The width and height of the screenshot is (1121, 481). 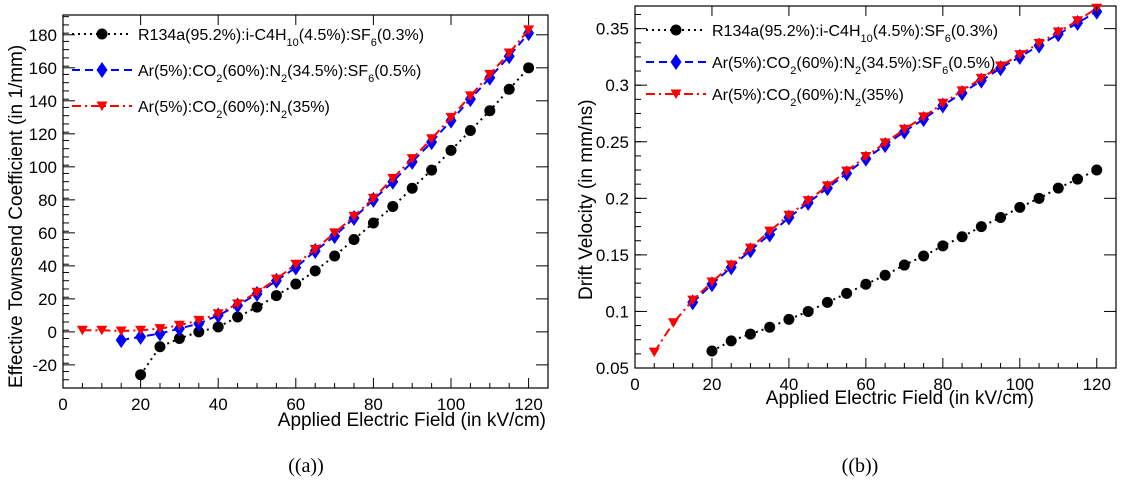 What do you see at coordinates (528, 404) in the screenshot?
I see `x-tick-label: 120` at bounding box center [528, 404].